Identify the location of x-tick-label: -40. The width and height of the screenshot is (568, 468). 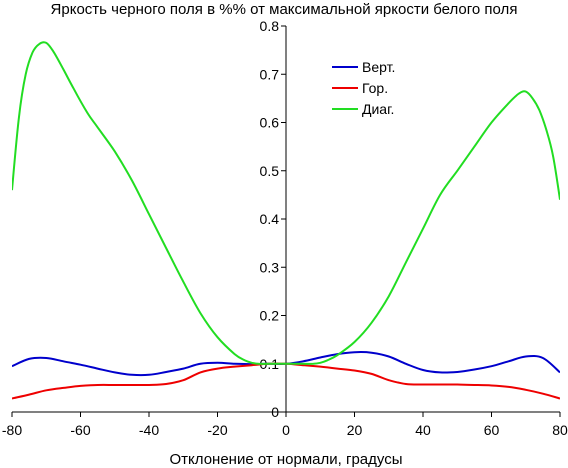
(149, 430).